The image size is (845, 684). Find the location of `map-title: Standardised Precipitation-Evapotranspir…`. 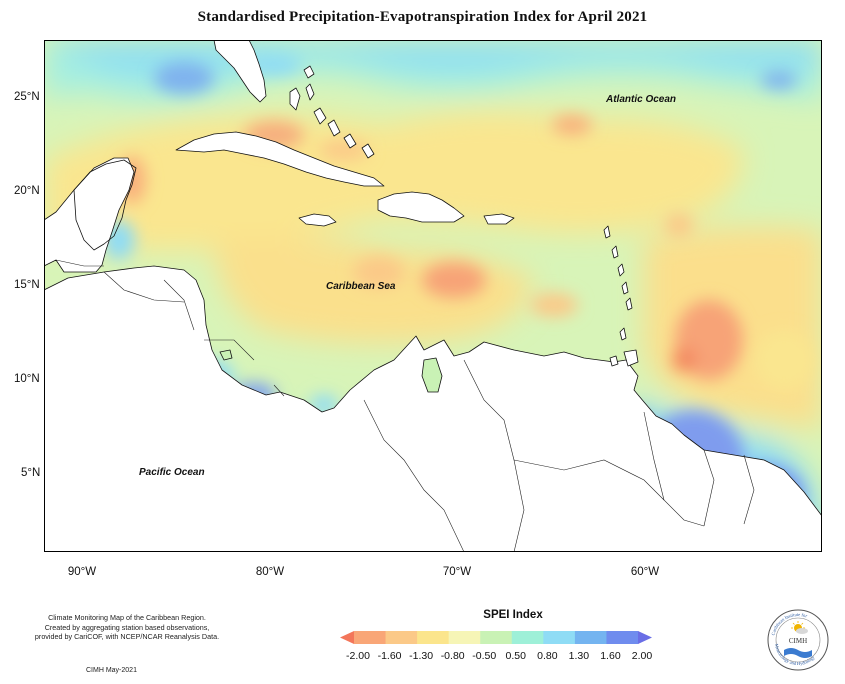

map-title: Standardised Precipitation-Evapotranspir… is located at coordinates (422, 17).